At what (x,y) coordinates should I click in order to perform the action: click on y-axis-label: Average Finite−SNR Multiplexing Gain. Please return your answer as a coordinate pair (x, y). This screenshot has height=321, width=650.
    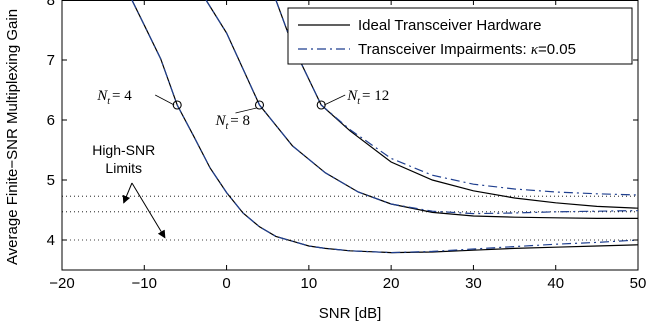
    Looking at the image, I should click on (12, 137).